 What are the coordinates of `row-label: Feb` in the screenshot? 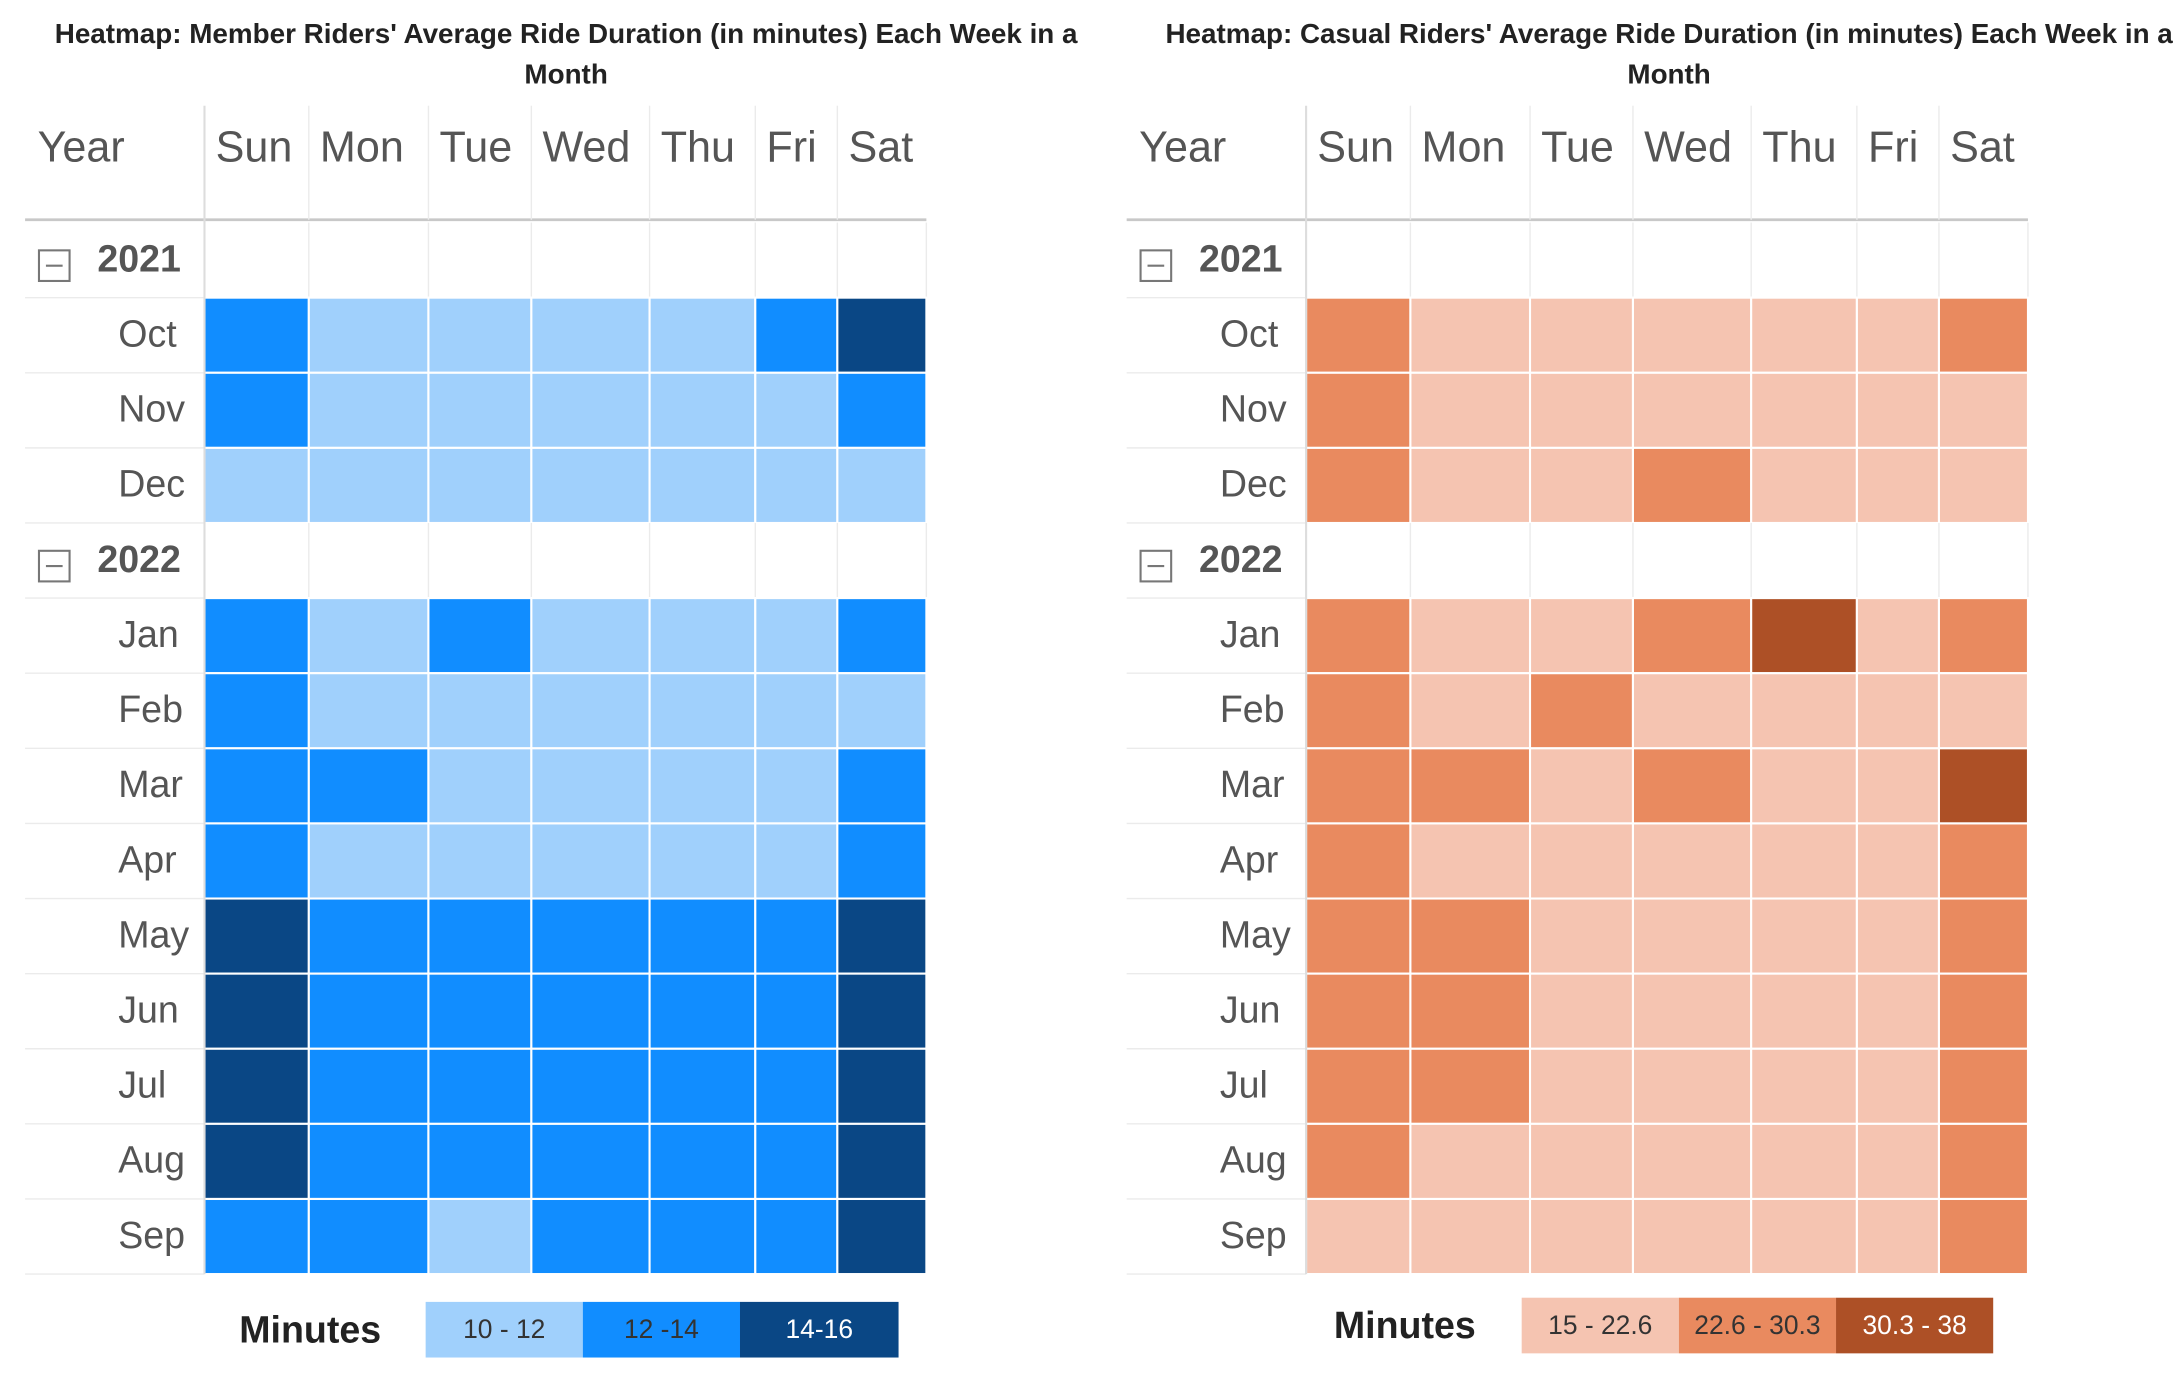 It's located at (1252, 709).